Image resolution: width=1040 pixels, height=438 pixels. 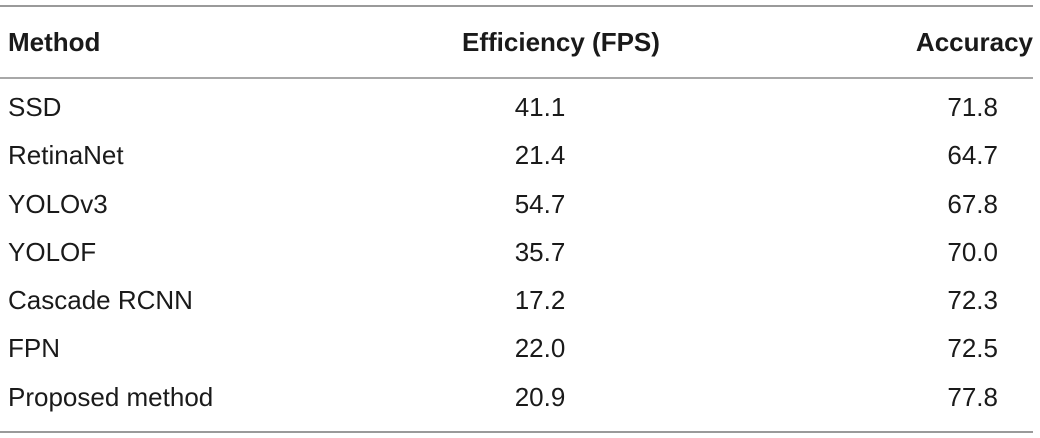 I want to click on efficiency-cell: 17.2, so click(x=540, y=300).